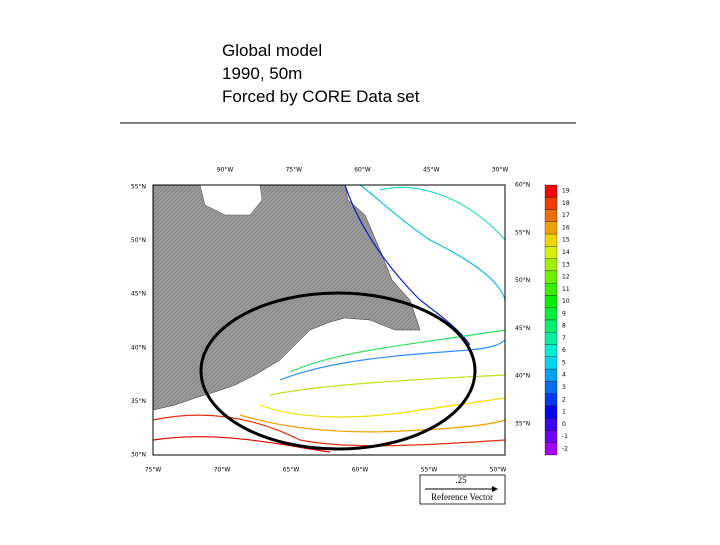  What do you see at coordinates (564, 326) in the screenshot?
I see `colorbar-label: 8` at bounding box center [564, 326].